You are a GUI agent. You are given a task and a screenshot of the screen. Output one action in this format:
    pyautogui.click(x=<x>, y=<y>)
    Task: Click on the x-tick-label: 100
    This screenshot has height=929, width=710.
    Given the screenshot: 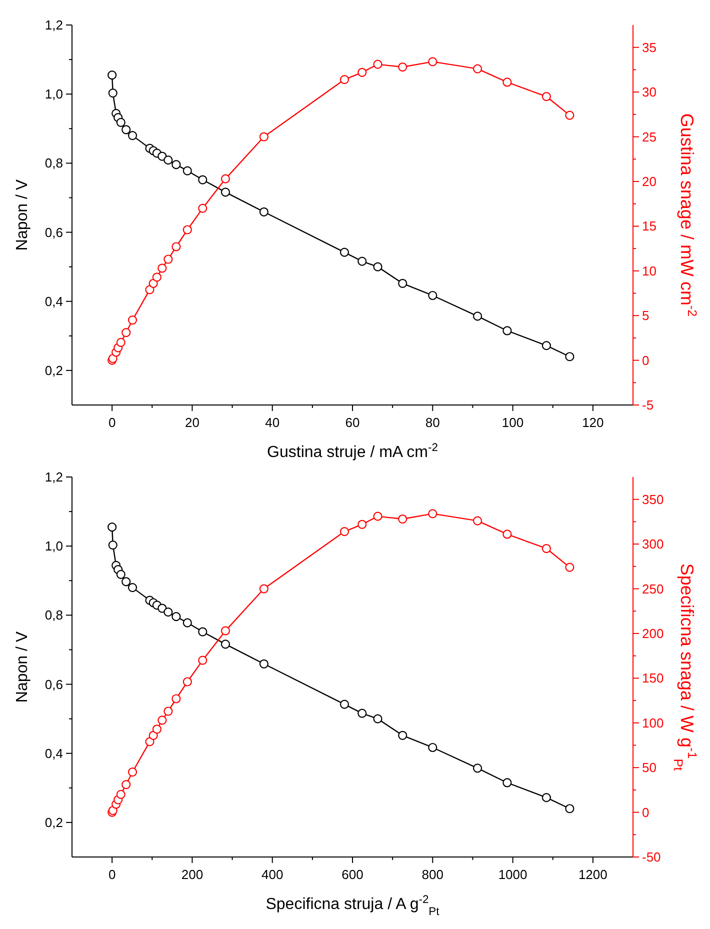 What is the action you would take?
    pyautogui.click(x=513, y=422)
    